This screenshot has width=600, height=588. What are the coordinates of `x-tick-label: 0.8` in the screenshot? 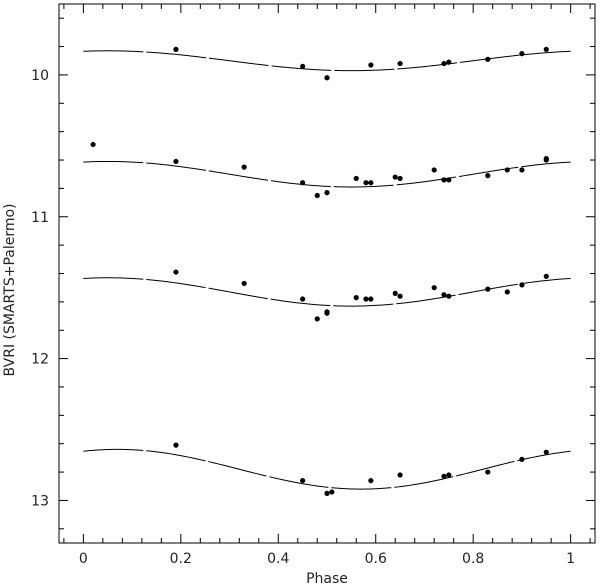 It's located at (473, 559).